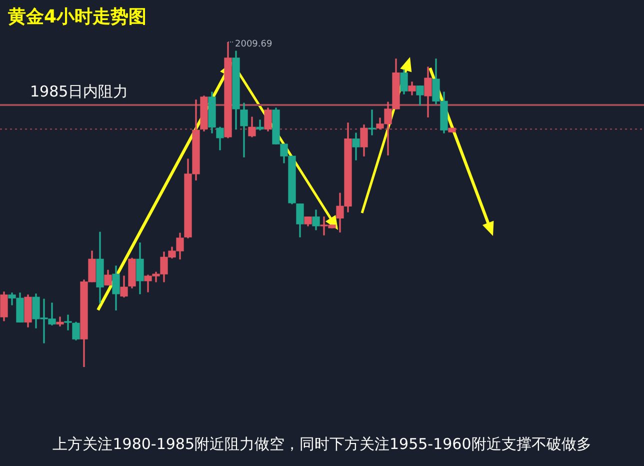 This screenshot has width=644, height=466. Describe the element at coordinates (79, 91) in the screenshot. I see `ref-line-label: 1985日内阻力` at that location.